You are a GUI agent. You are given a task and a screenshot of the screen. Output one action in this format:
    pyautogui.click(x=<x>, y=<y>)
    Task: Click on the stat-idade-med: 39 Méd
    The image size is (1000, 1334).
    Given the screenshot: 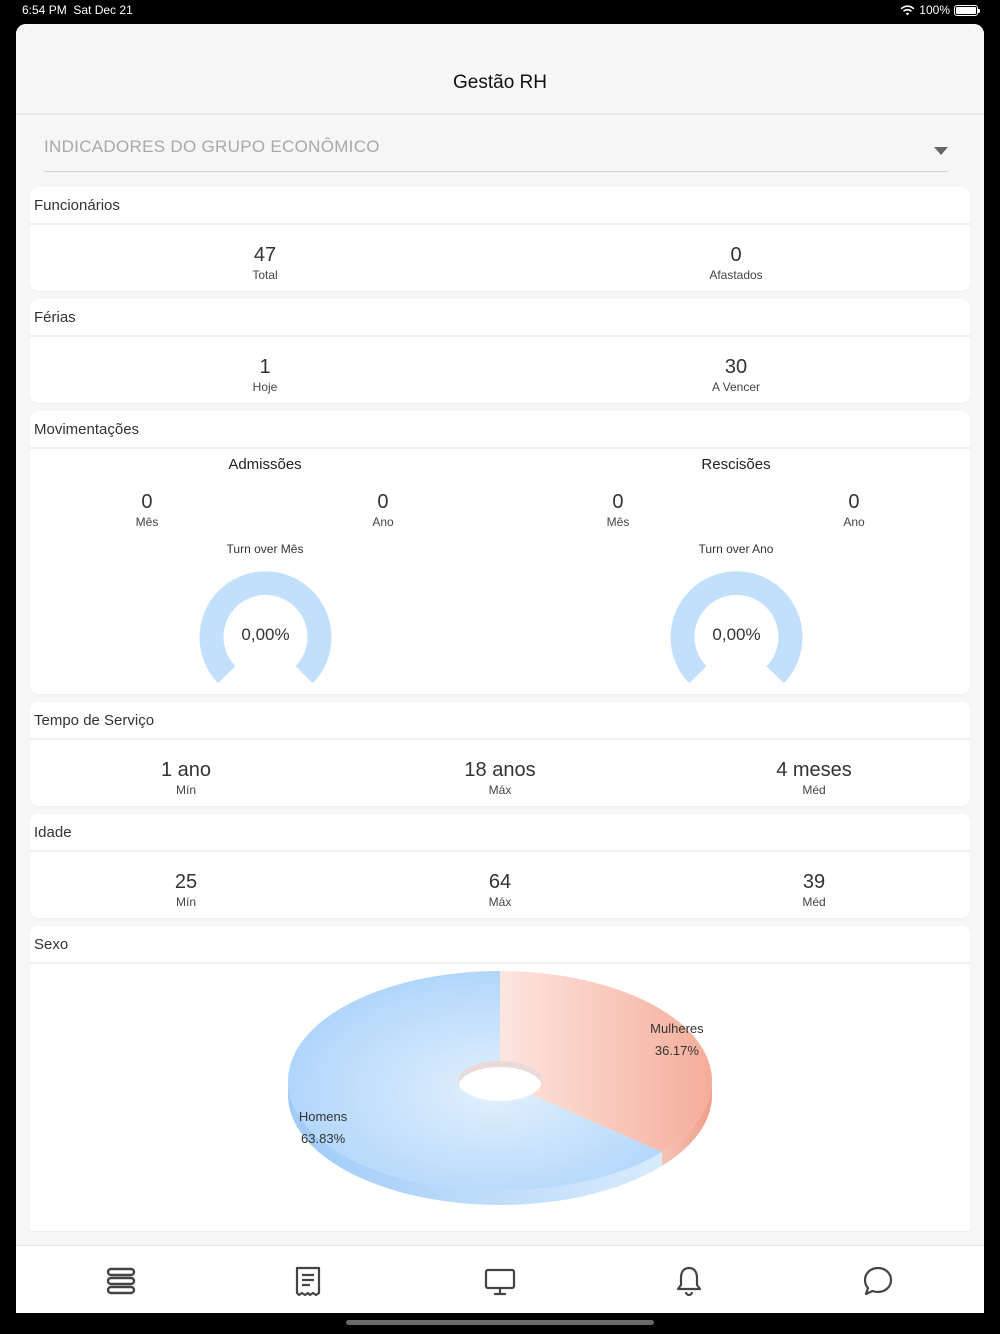 What is the action you would take?
    pyautogui.click(x=813, y=890)
    